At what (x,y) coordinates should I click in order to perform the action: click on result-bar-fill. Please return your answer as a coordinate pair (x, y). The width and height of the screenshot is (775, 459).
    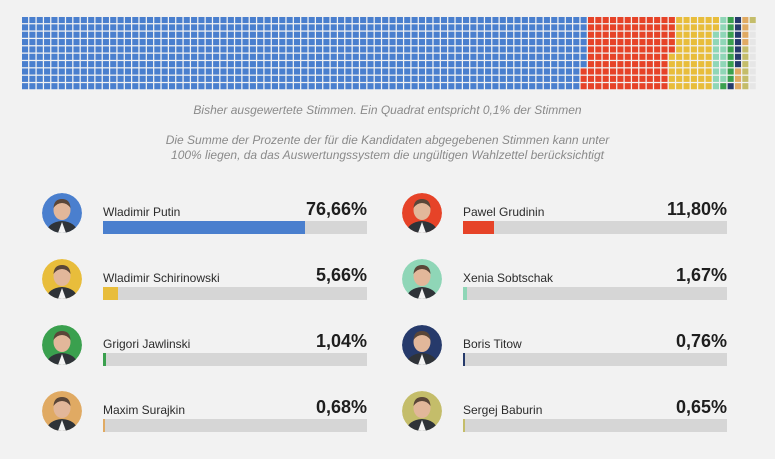
    Looking at the image, I should click on (110, 293).